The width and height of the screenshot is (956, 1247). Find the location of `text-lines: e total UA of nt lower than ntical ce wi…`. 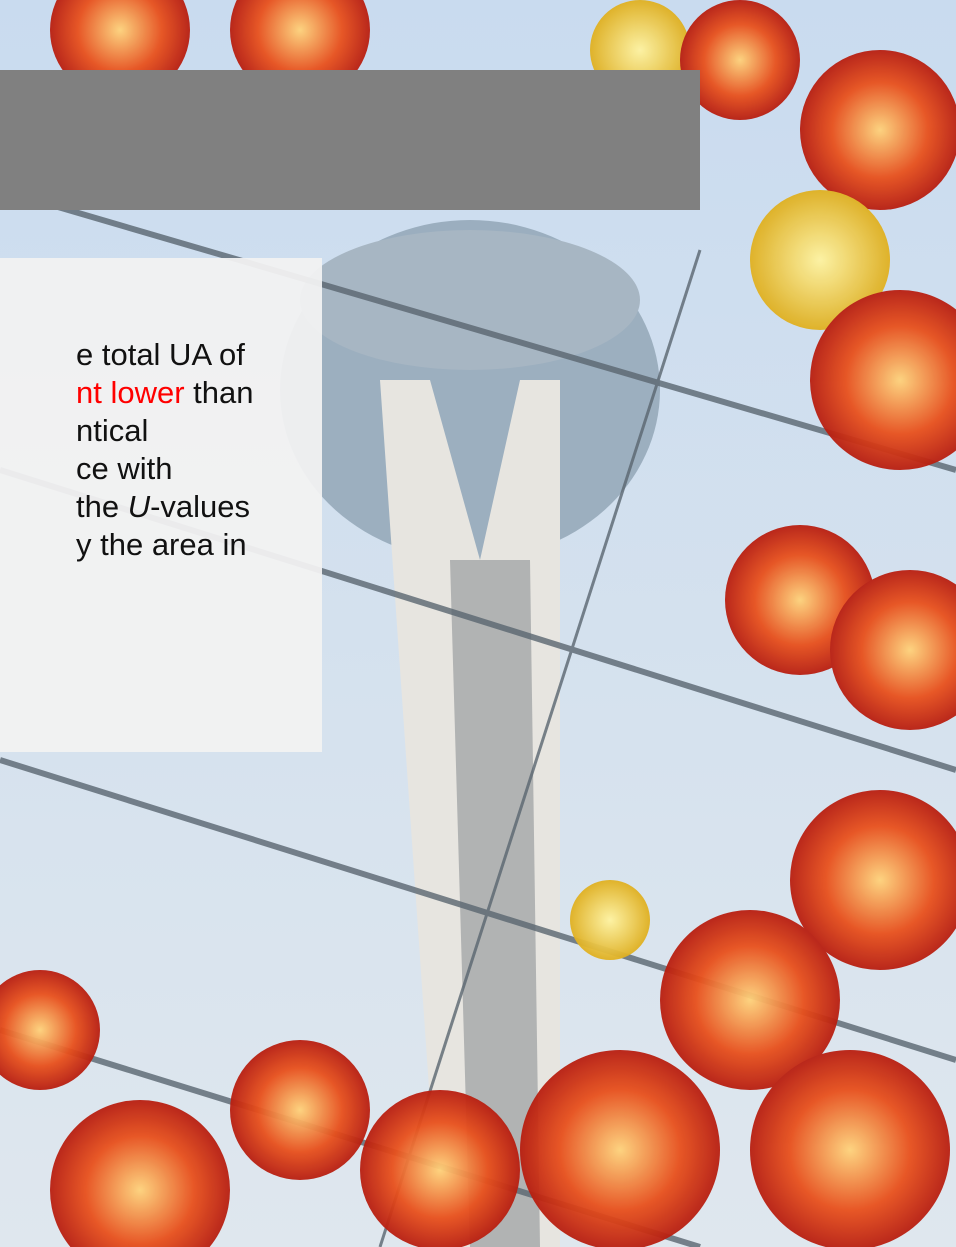

text-lines: e total UA of nt lower than ntical ce wi… is located at coordinates (165, 450).